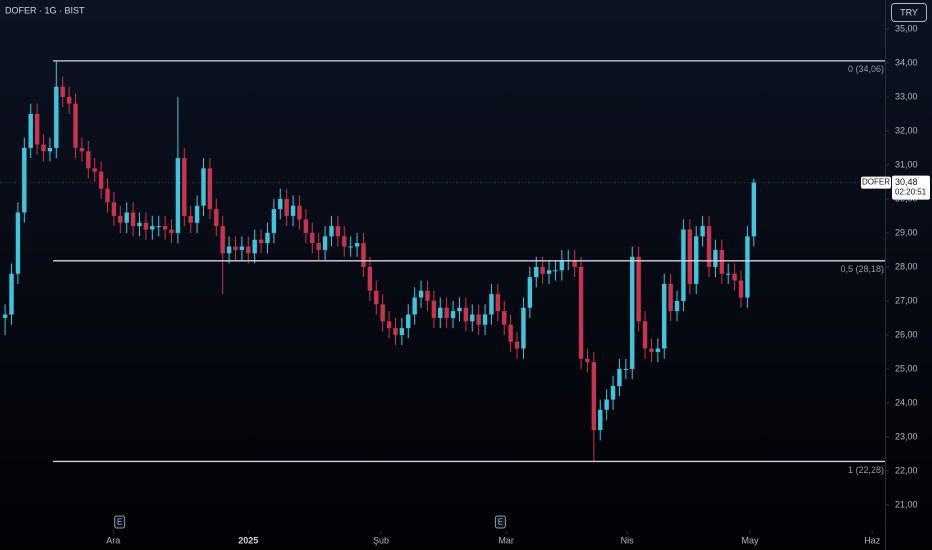 This screenshot has width=932, height=550. What do you see at coordinates (906, 96) in the screenshot?
I see `y-tick-label: 33,00` at bounding box center [906, 96].